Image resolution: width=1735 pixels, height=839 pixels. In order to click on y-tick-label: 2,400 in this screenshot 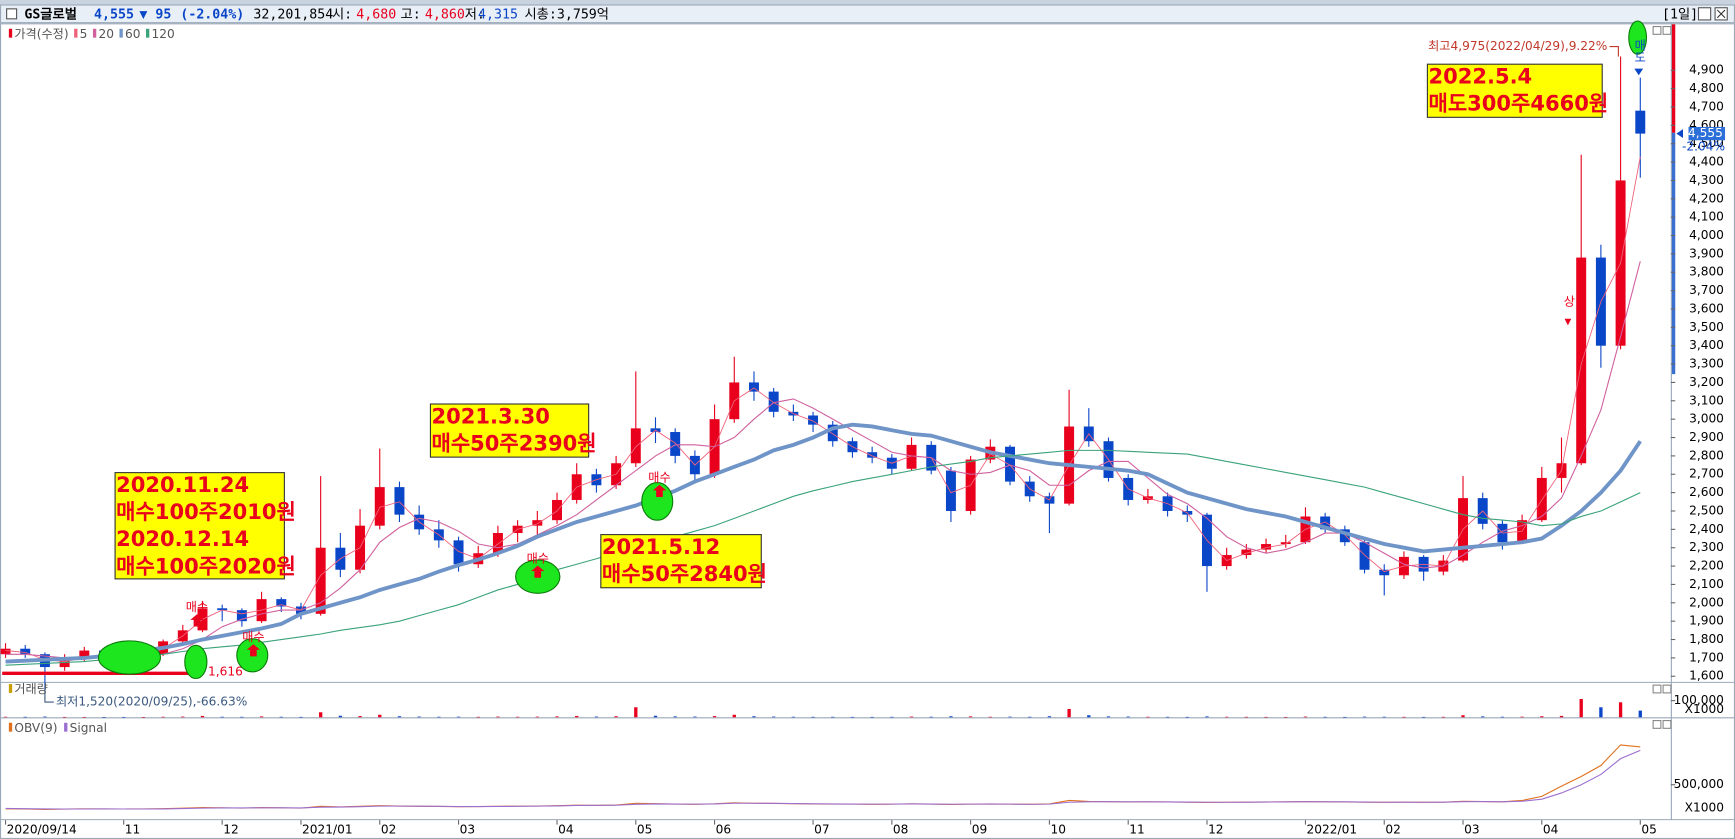, I will do `click(1706, 529)`.